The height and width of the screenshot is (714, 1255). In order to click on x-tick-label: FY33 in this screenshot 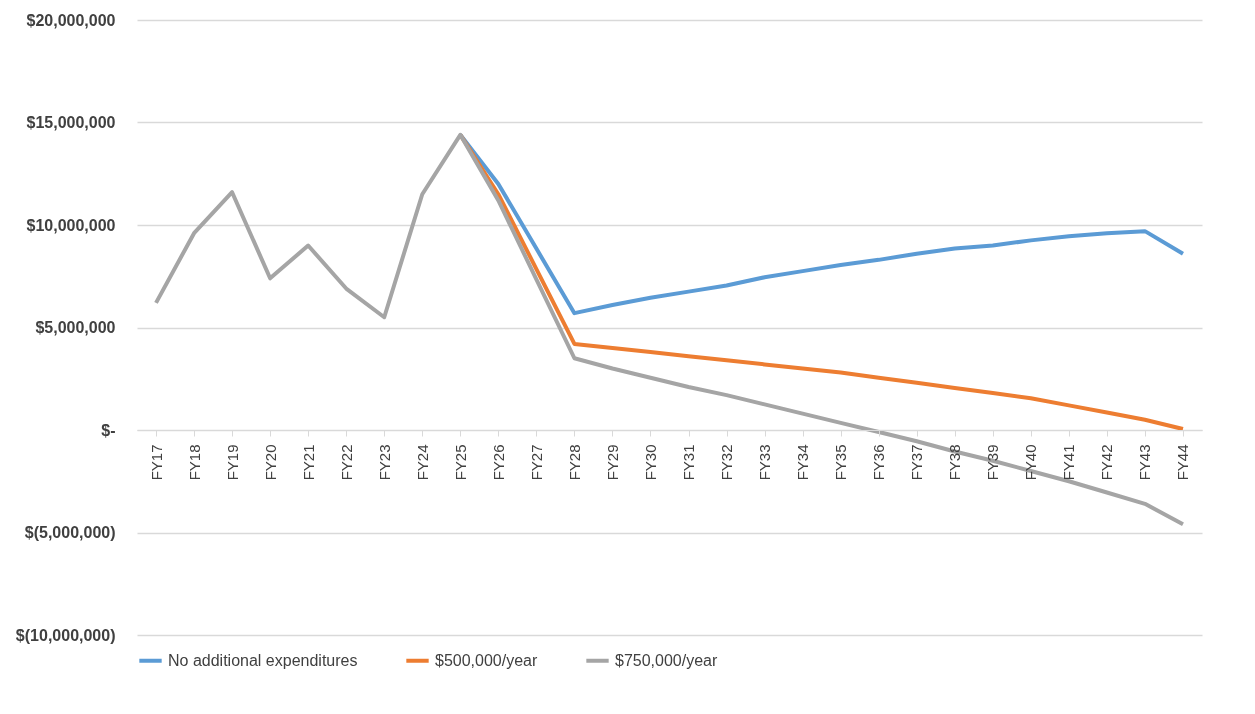, I will do `click(765, 462)`.